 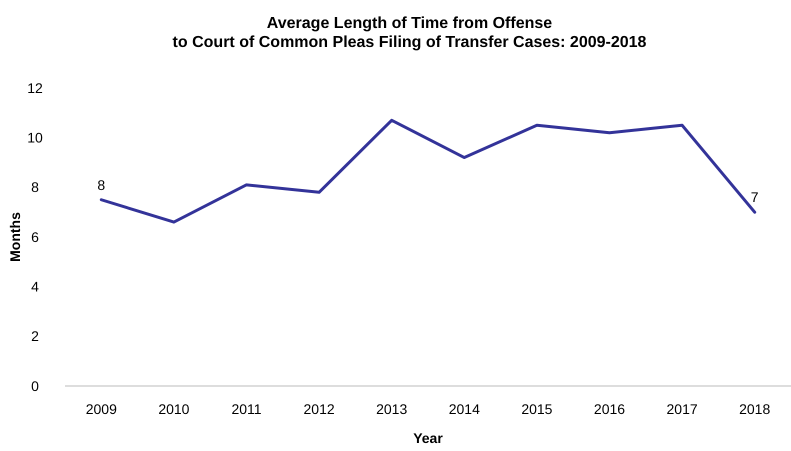 What do you see at coordinates (35, 336) in the screenshot?
I see `y-tick-label: 2` at bounding box center [35, 336].